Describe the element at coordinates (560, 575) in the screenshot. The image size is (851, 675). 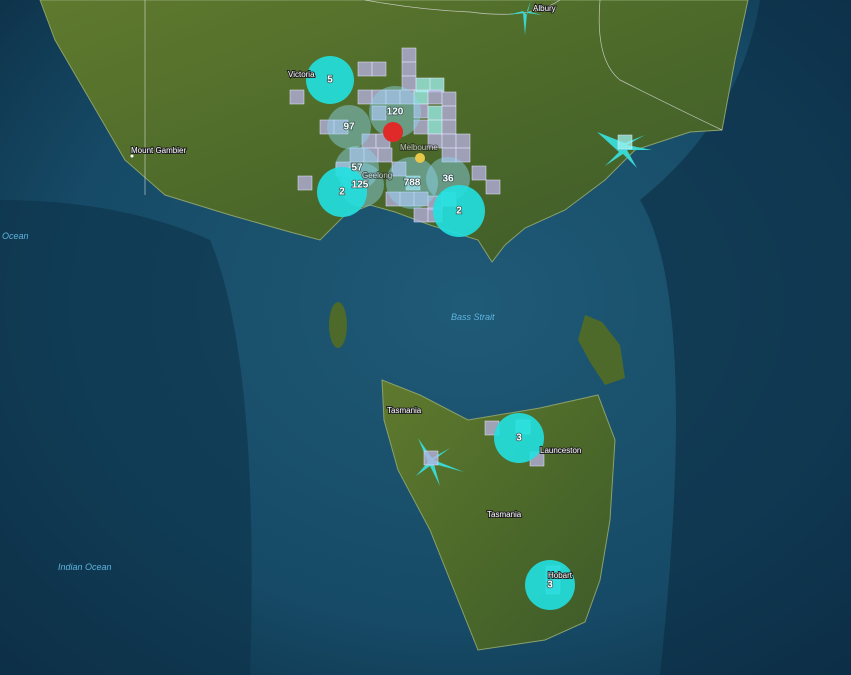
I see `place-label: Hobart` at that location.